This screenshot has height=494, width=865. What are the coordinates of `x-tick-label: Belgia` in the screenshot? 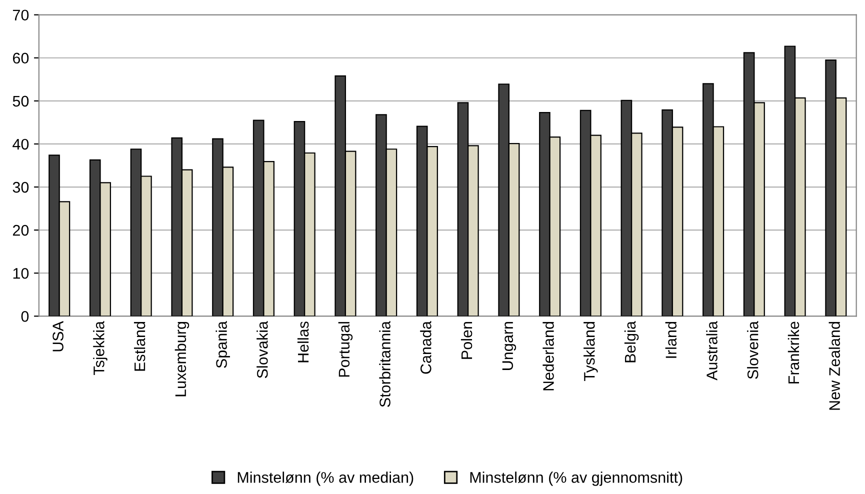 It's located at (631, 341).